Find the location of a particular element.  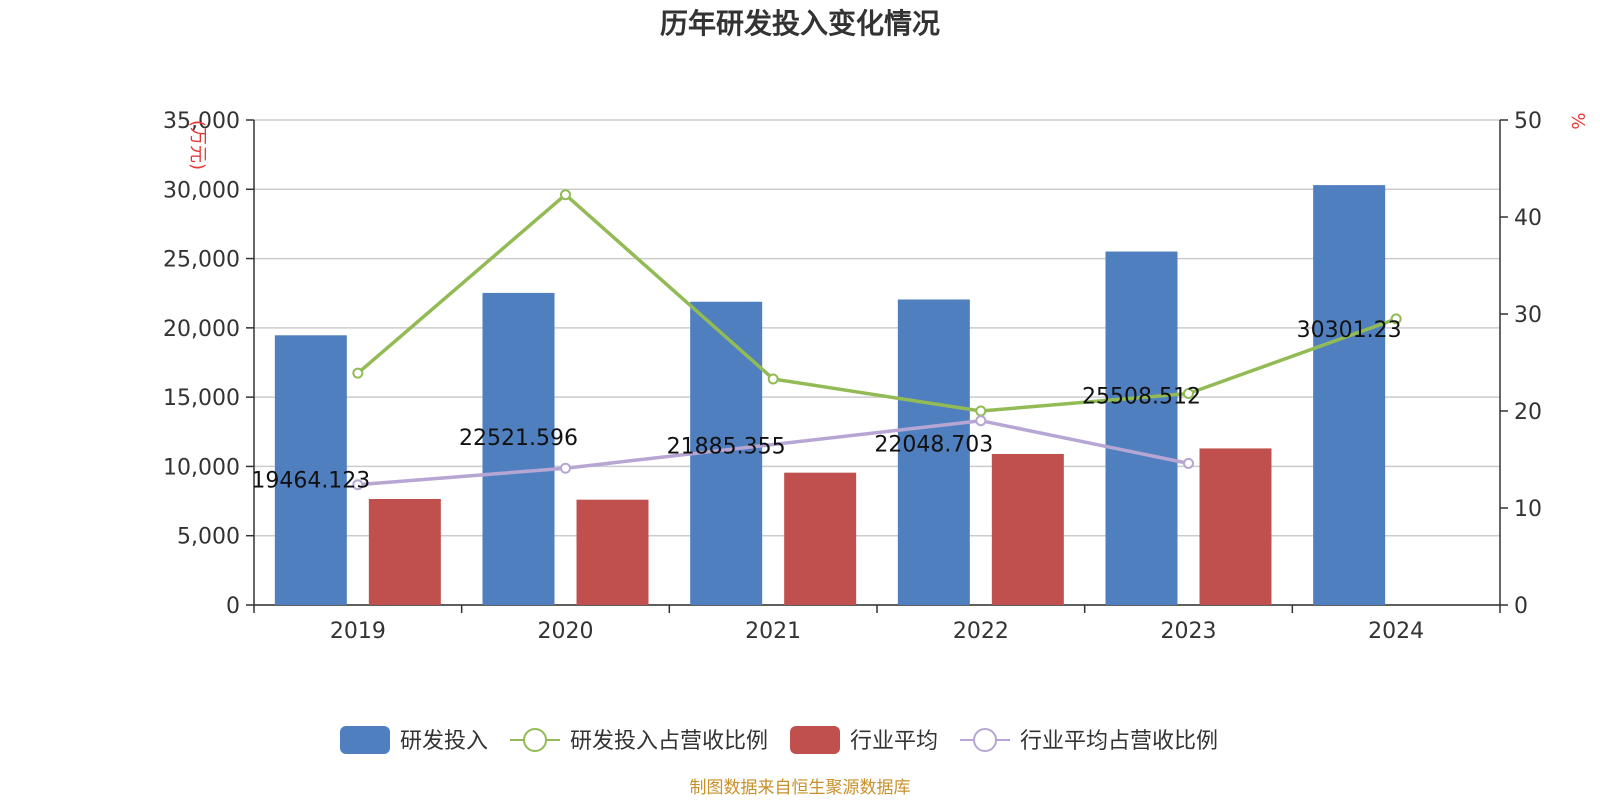

left-axis-tick-label: 20,000 is located at coordinates (201, 329).